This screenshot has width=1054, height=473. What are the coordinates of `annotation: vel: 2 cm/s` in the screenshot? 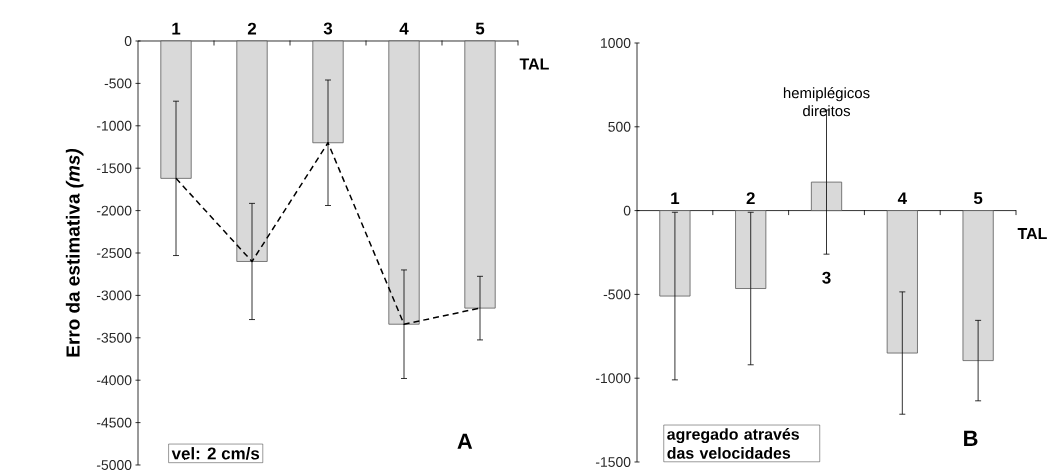 It's located at (215, 453).